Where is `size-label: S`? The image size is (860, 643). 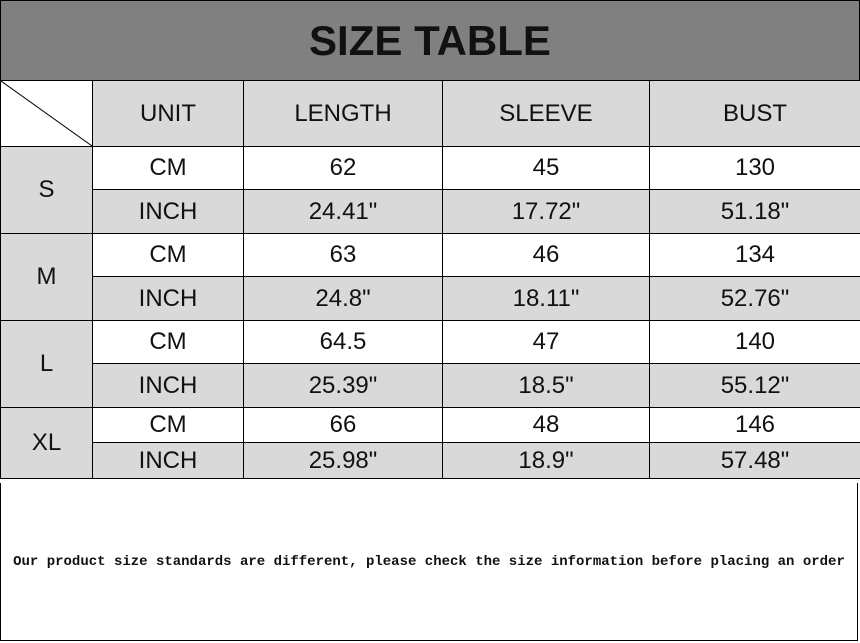 size-label: S is located at coordinates (46, 190).